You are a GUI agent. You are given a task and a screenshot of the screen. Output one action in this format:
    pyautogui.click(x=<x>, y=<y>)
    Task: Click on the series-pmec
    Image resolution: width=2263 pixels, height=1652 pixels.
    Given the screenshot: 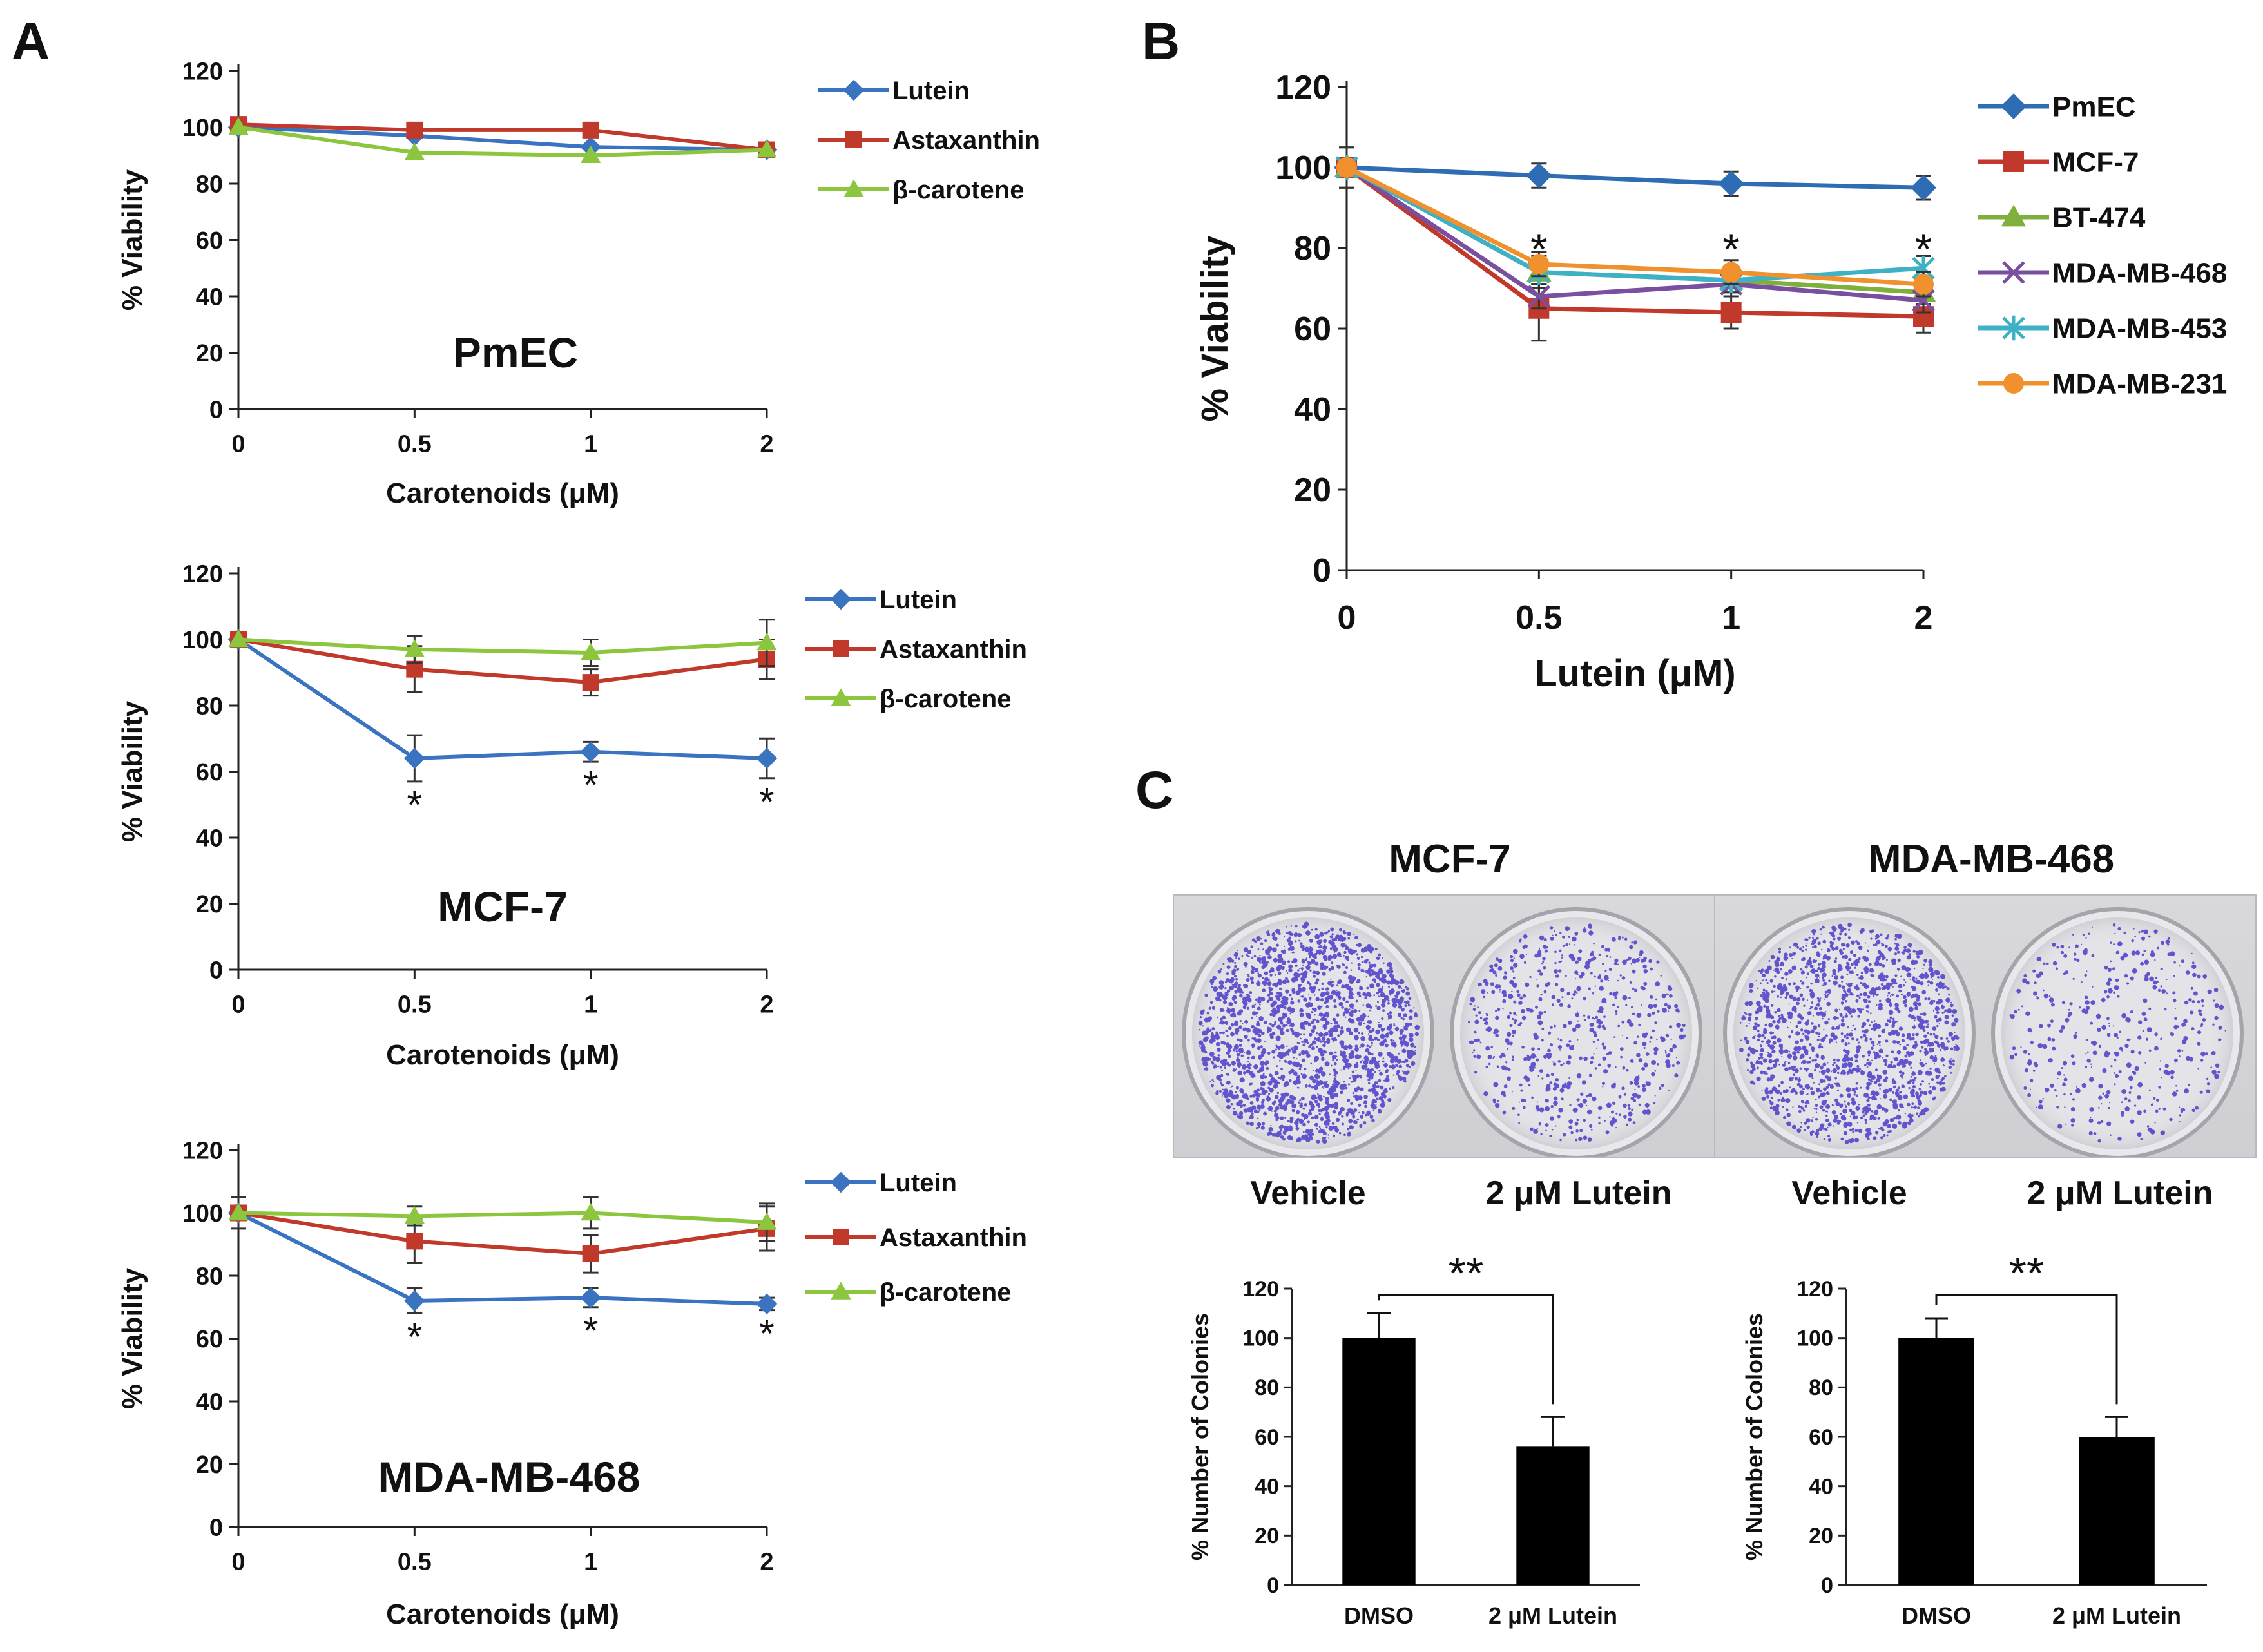 What is the action you would take?
    pyautogui.click(x=1635, y=173)
    